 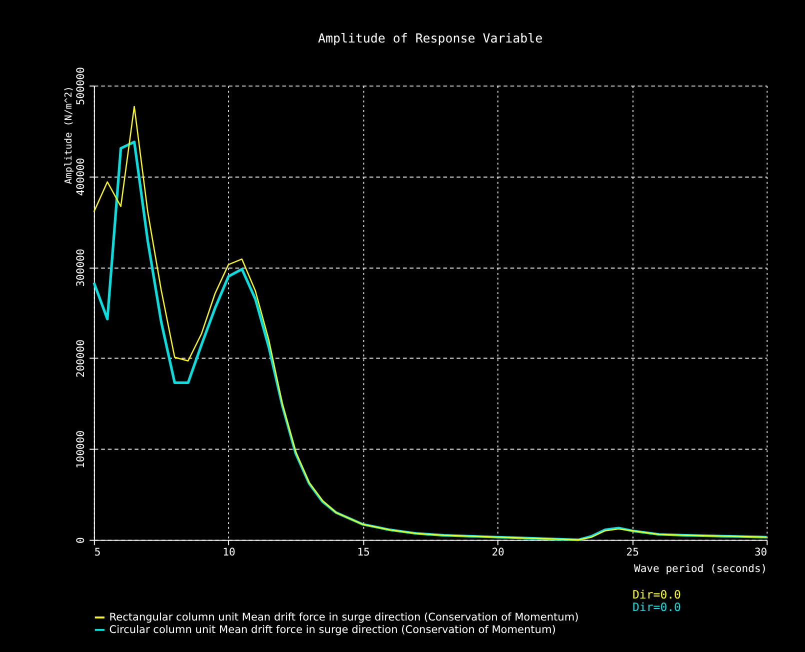 What do you see at coordinates (80, 267) in the screenshot?
I see `y-tick-label: 300000` at bounding box center [80, 267].